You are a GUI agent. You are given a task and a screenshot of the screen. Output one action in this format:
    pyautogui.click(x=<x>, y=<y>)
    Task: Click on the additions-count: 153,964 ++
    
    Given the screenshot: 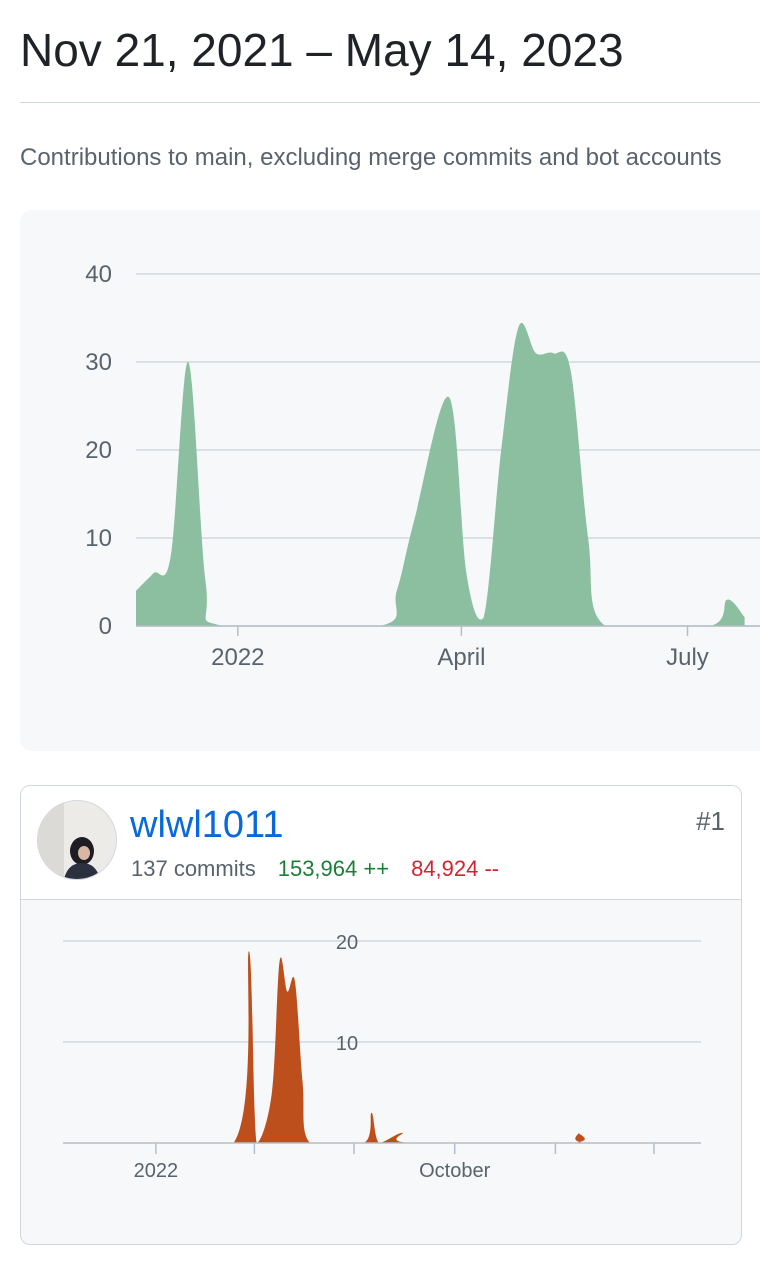 What is the action you would take?
    pyautogui.click(x=333, y=868)
    